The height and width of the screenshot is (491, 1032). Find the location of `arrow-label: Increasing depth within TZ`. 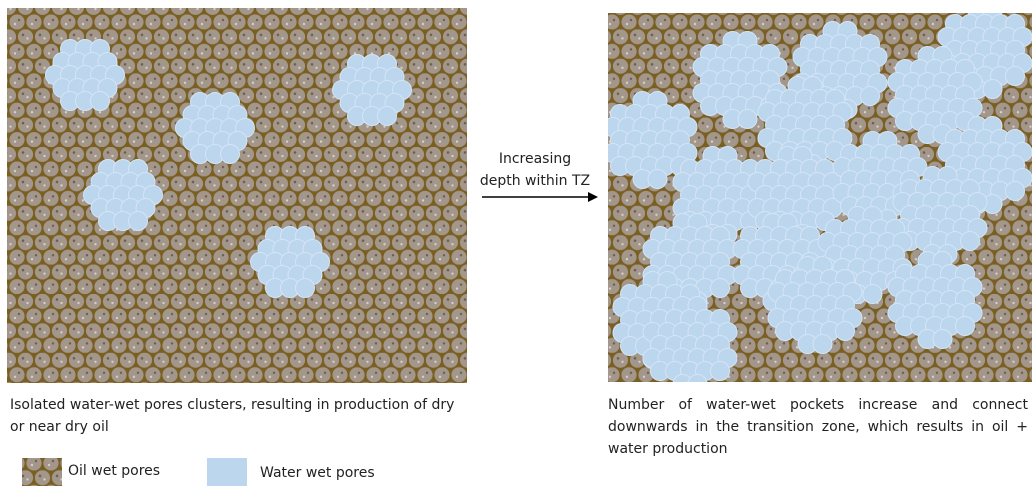

arrow-label: Increasing depth within TZ is located at coordinates (535, 170).